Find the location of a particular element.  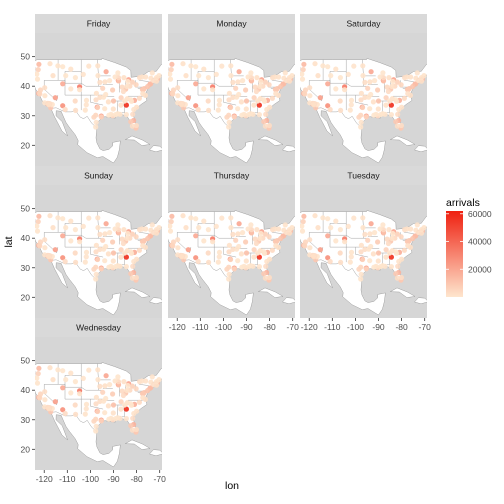

data-point-lbb is located at coordinates (219, 105).